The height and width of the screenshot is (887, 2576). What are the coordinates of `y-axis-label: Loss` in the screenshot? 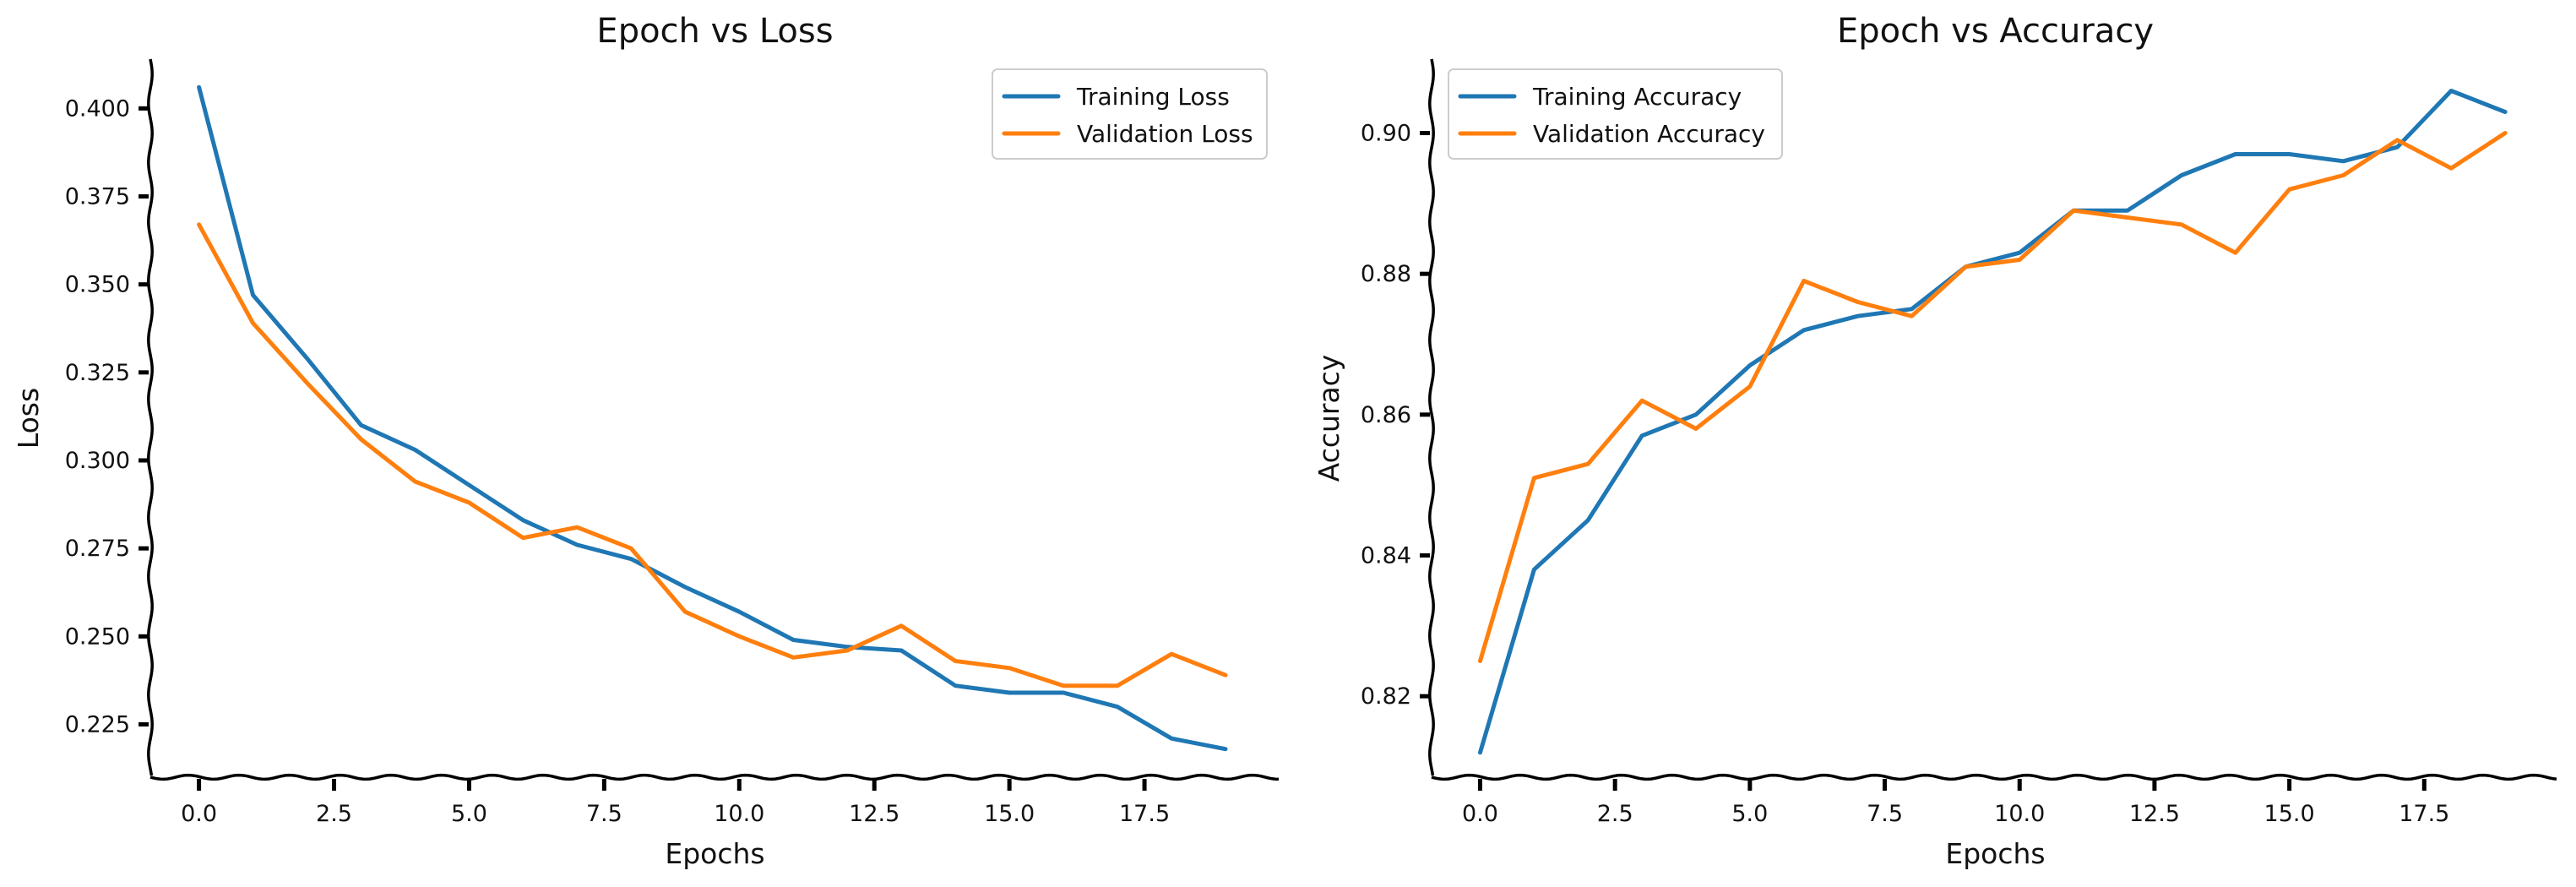 It's located at (28, 418).